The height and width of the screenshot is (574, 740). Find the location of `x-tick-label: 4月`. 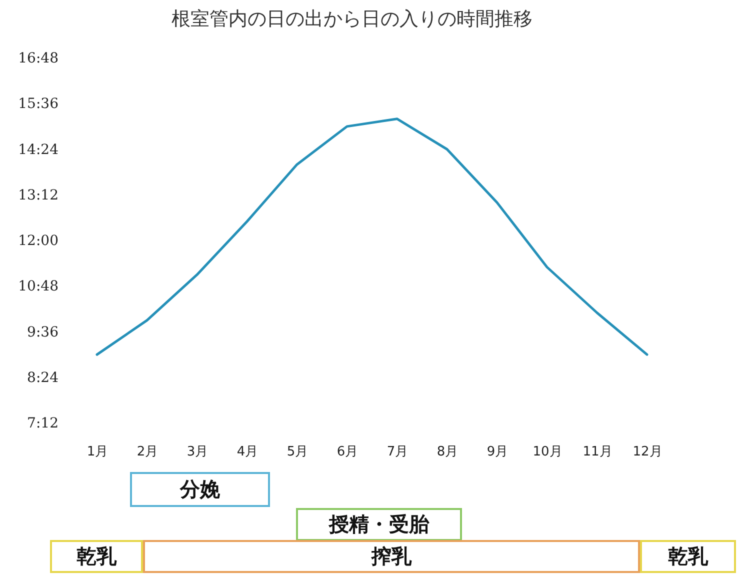

x-tick-label: 4月 is located at coordinates (247, 452).